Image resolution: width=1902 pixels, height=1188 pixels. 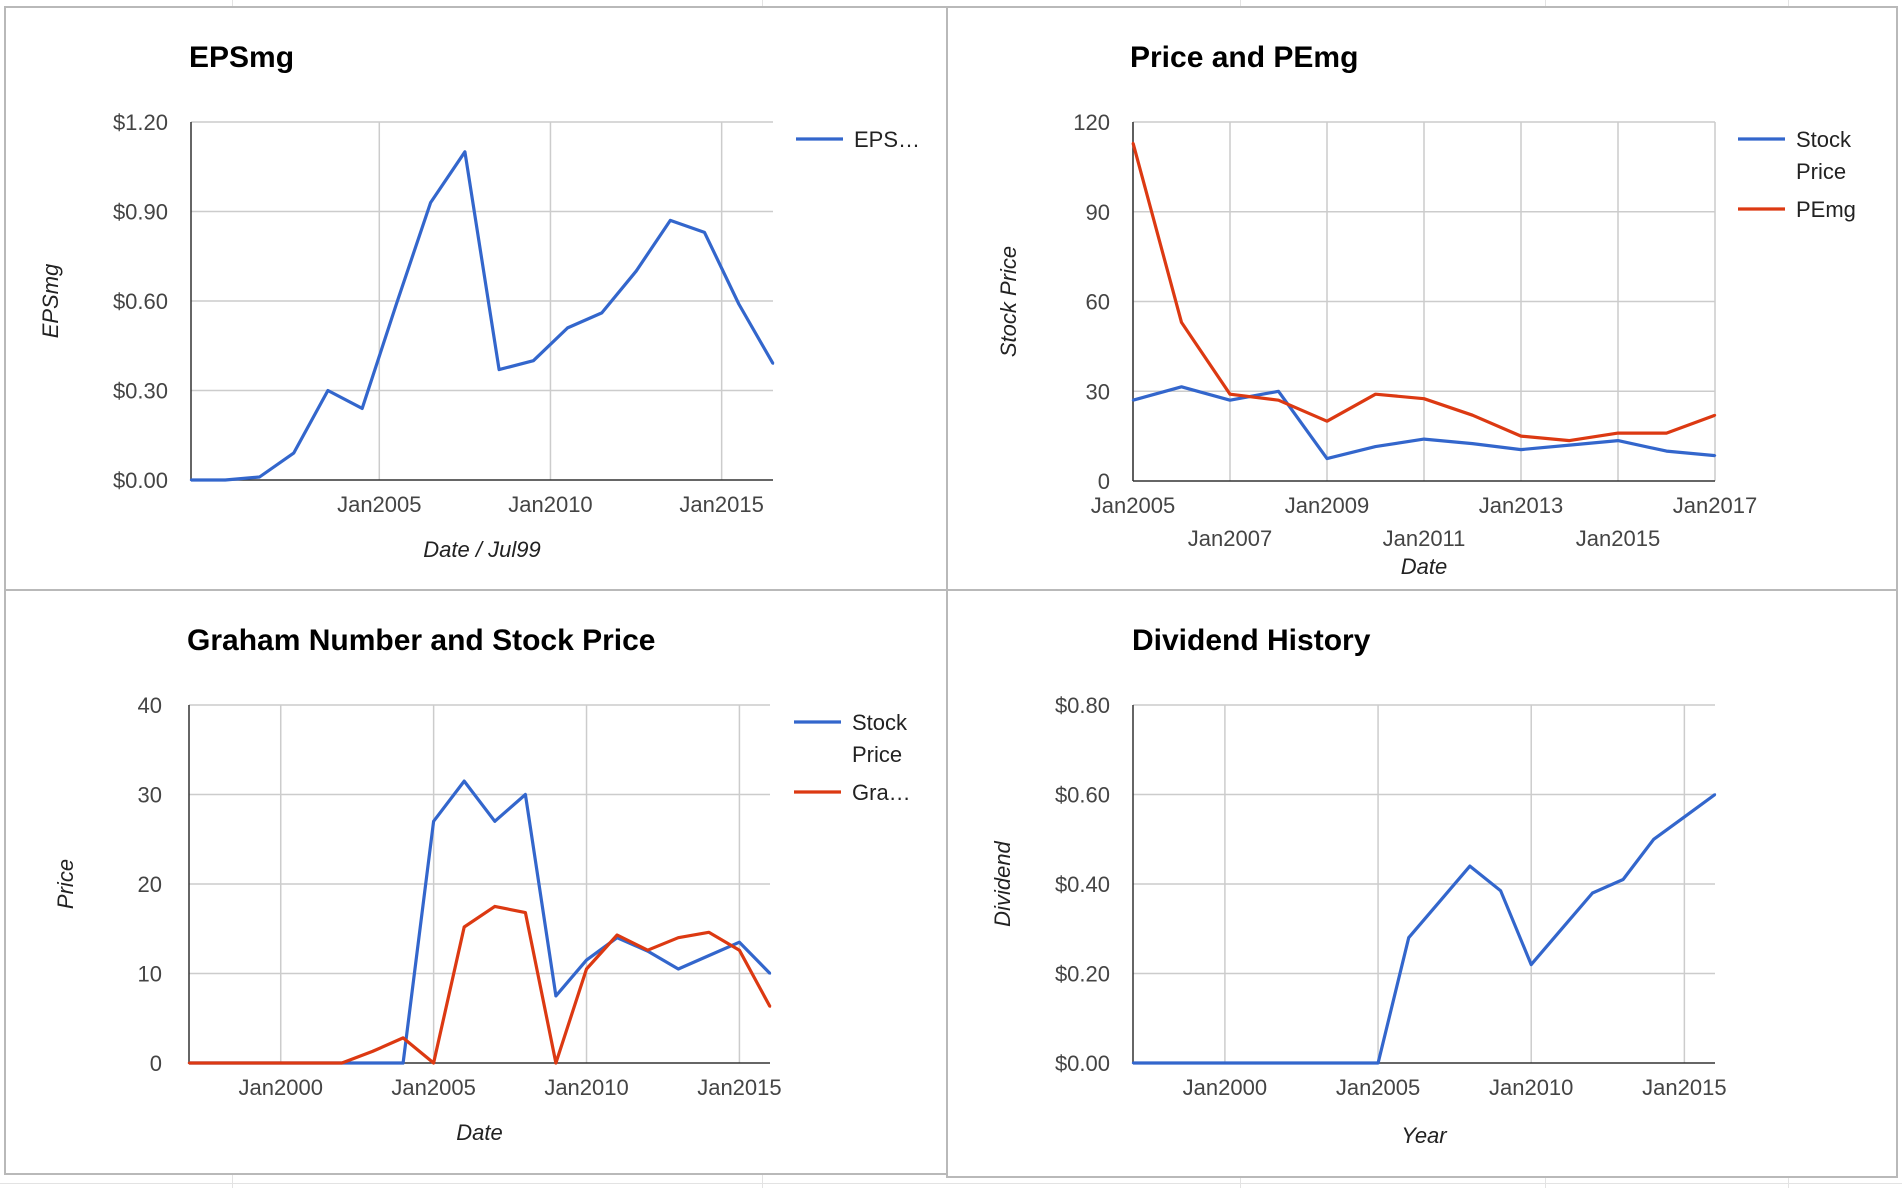 I want to click on x-axis-title: Year, so click(x=1424, y=1135).